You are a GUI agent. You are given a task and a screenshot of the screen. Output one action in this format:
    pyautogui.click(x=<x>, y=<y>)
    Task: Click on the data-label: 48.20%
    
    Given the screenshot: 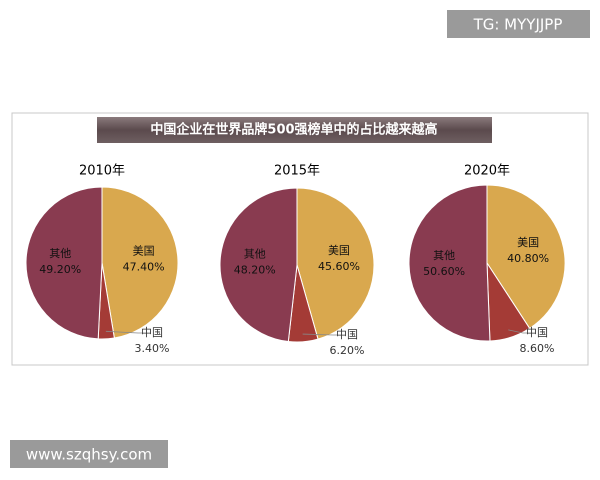 What is the action you would take?
    pyautogui.click(x=255, y=270)
    